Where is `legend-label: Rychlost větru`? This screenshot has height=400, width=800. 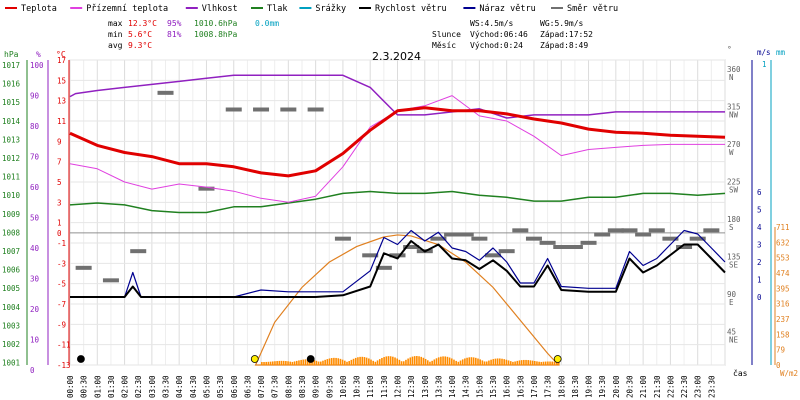 legend-label: Rychlost větru is located at coordinates (411, 9).